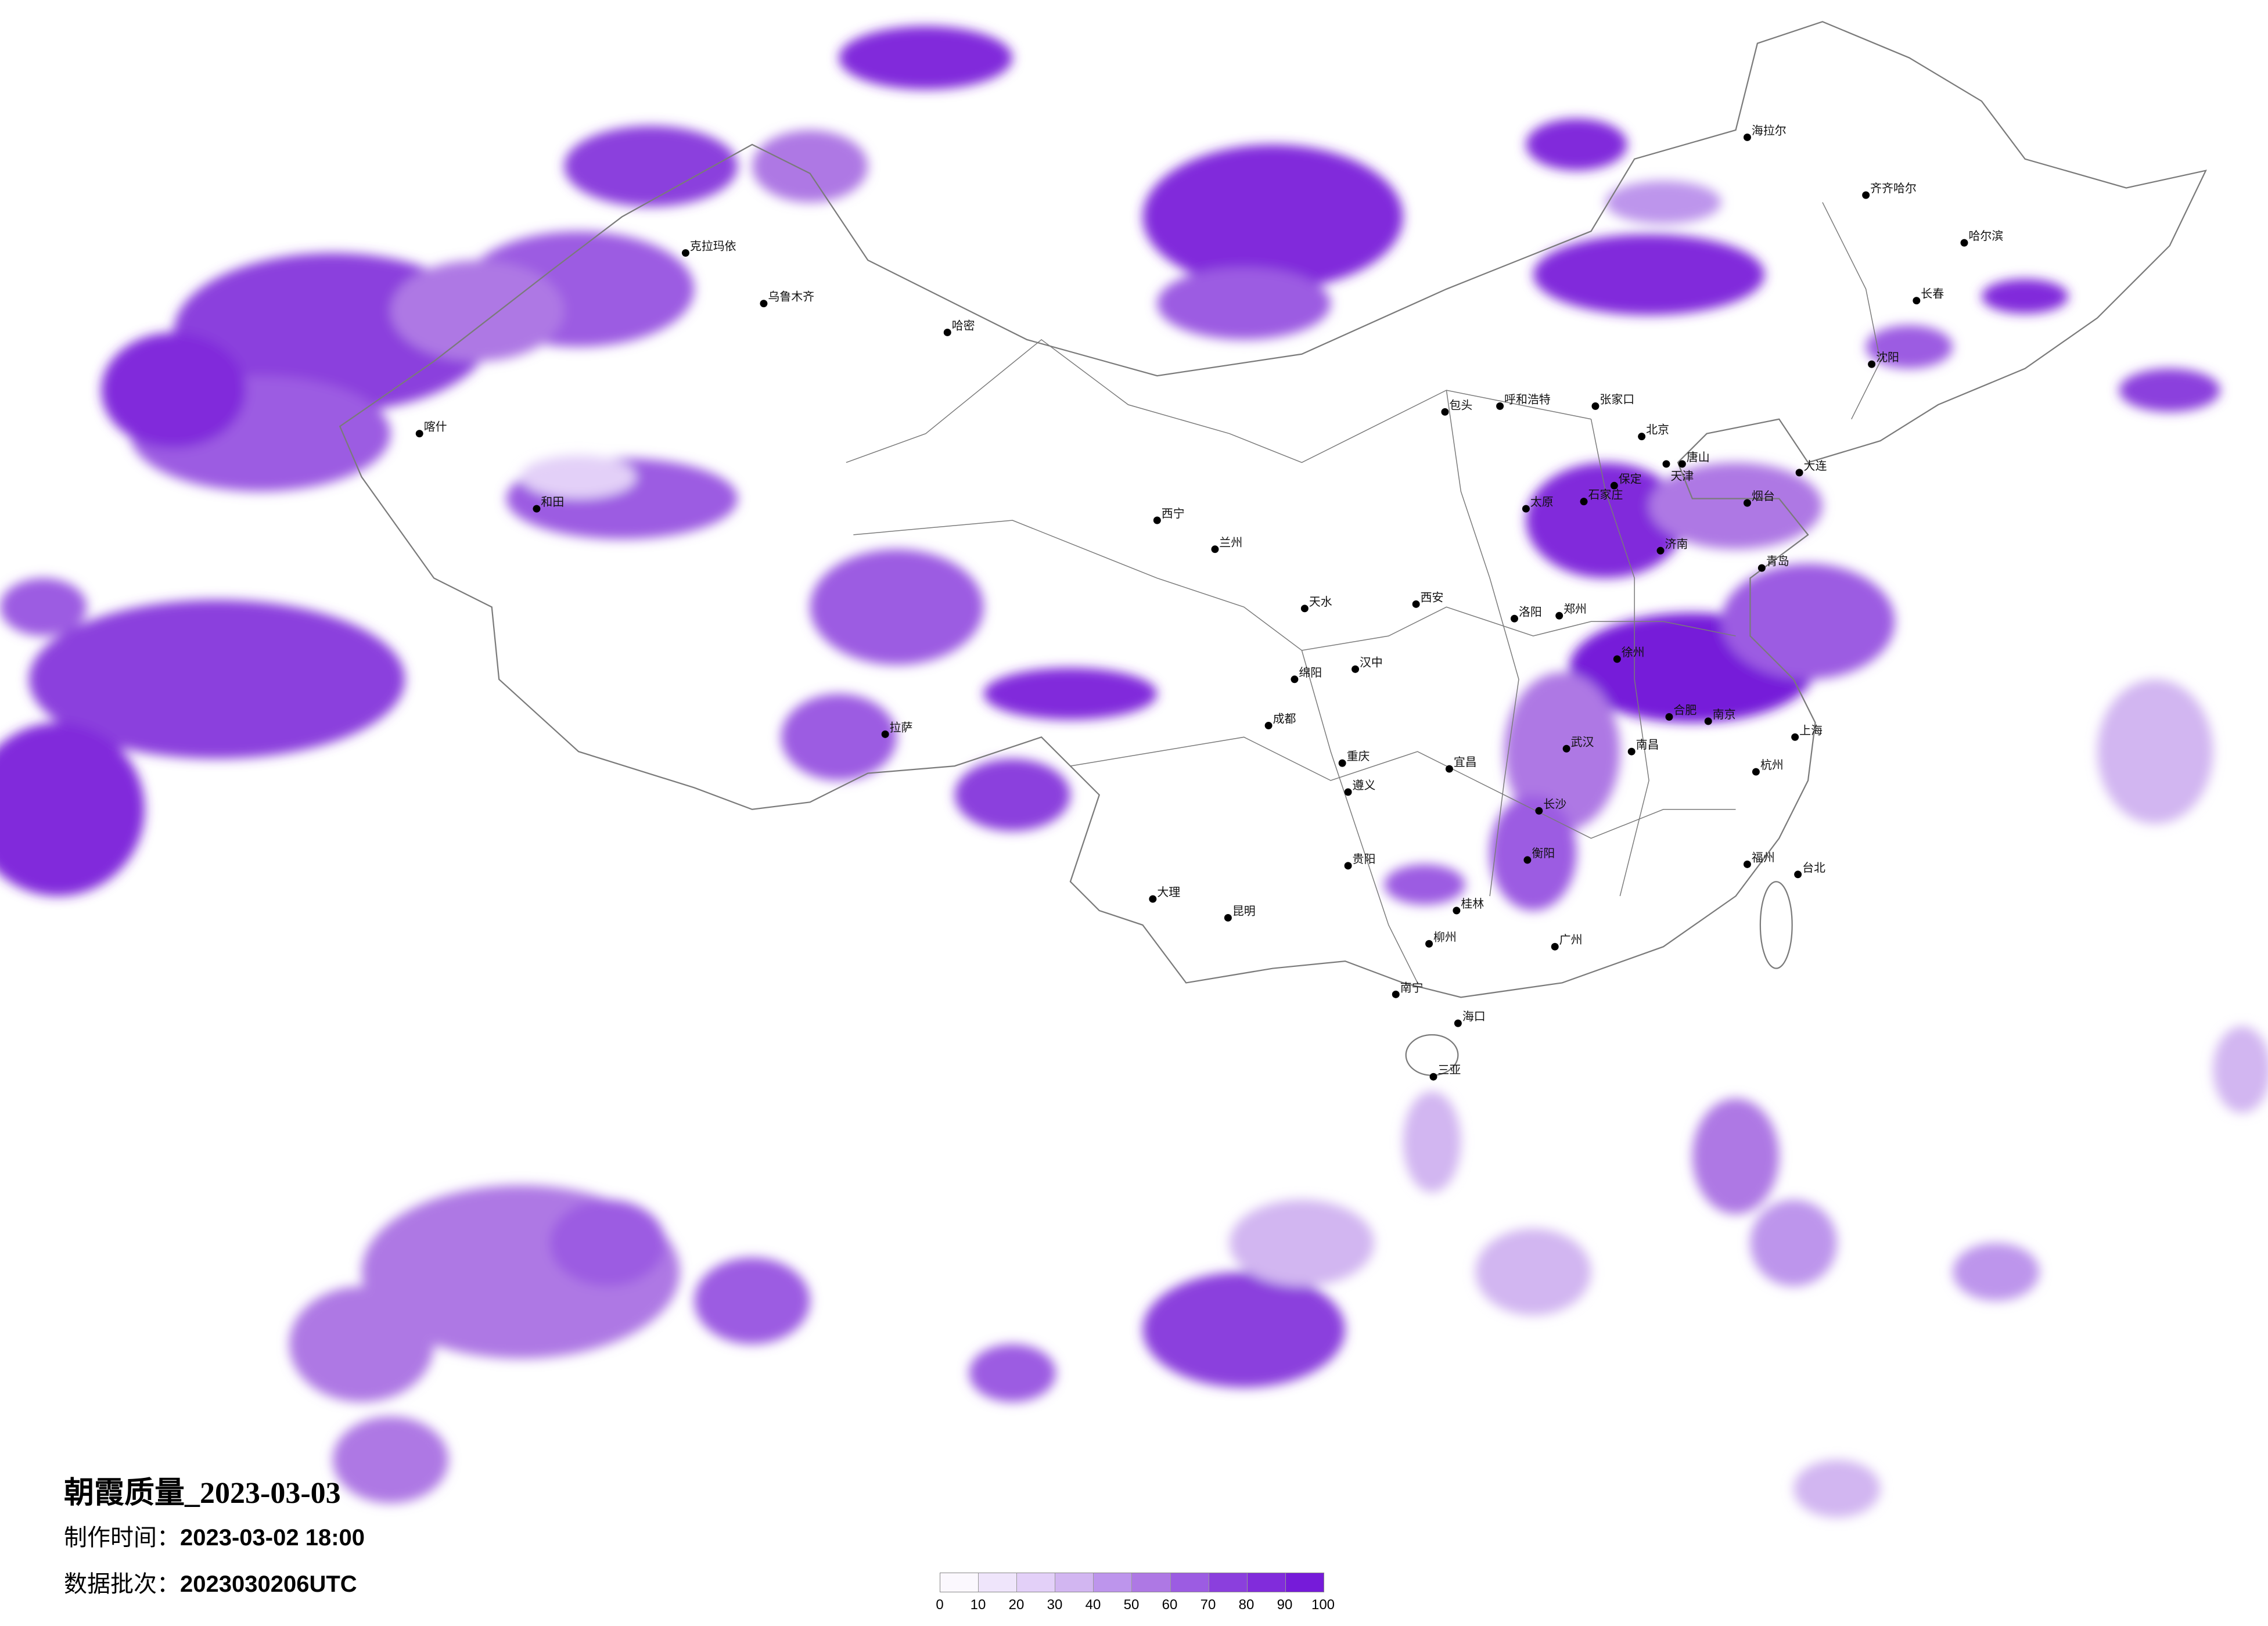 The image size is (2268, 1626). I want to click on legend-tick-label: 50, so click(1131, 1605).